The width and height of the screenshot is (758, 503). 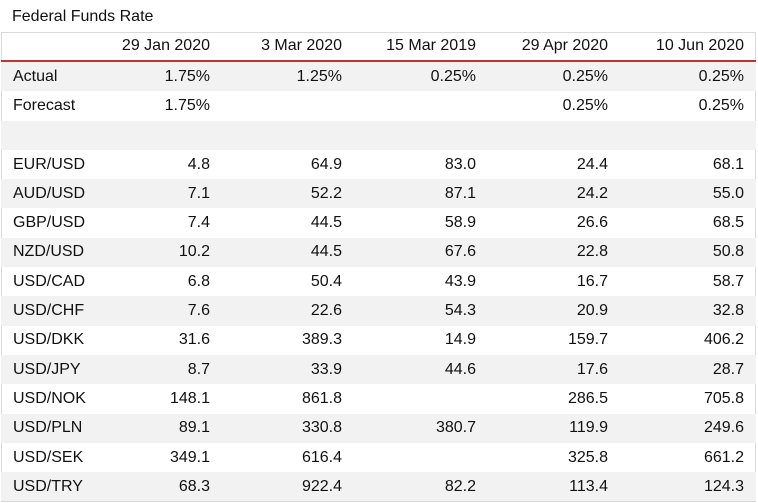 I want to click on value-cell: 380.7, so click(x=421, y=428).